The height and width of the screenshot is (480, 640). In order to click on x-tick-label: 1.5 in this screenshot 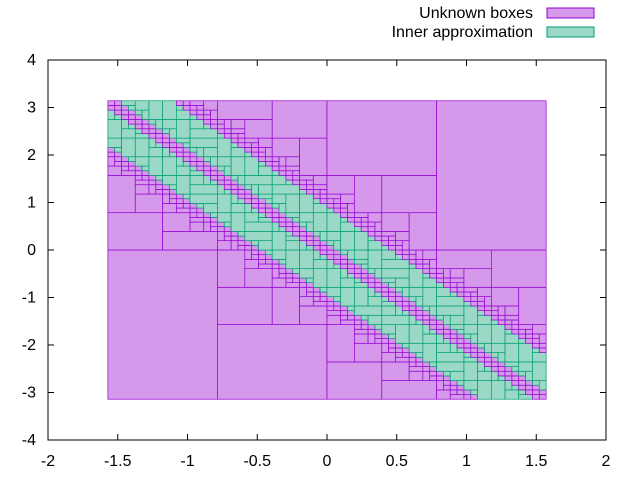, I will do `click(536, 461)`.